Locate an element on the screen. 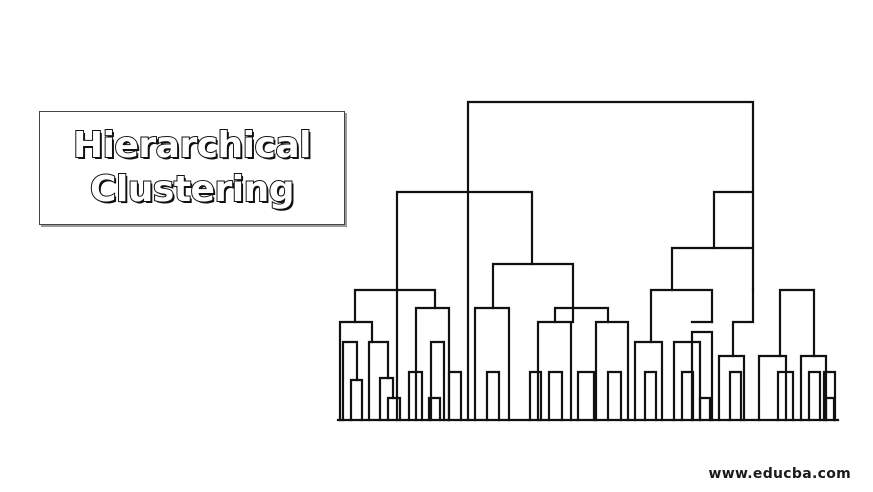  dendrogram-link-right-a8 is located at coordinates (705, 409).